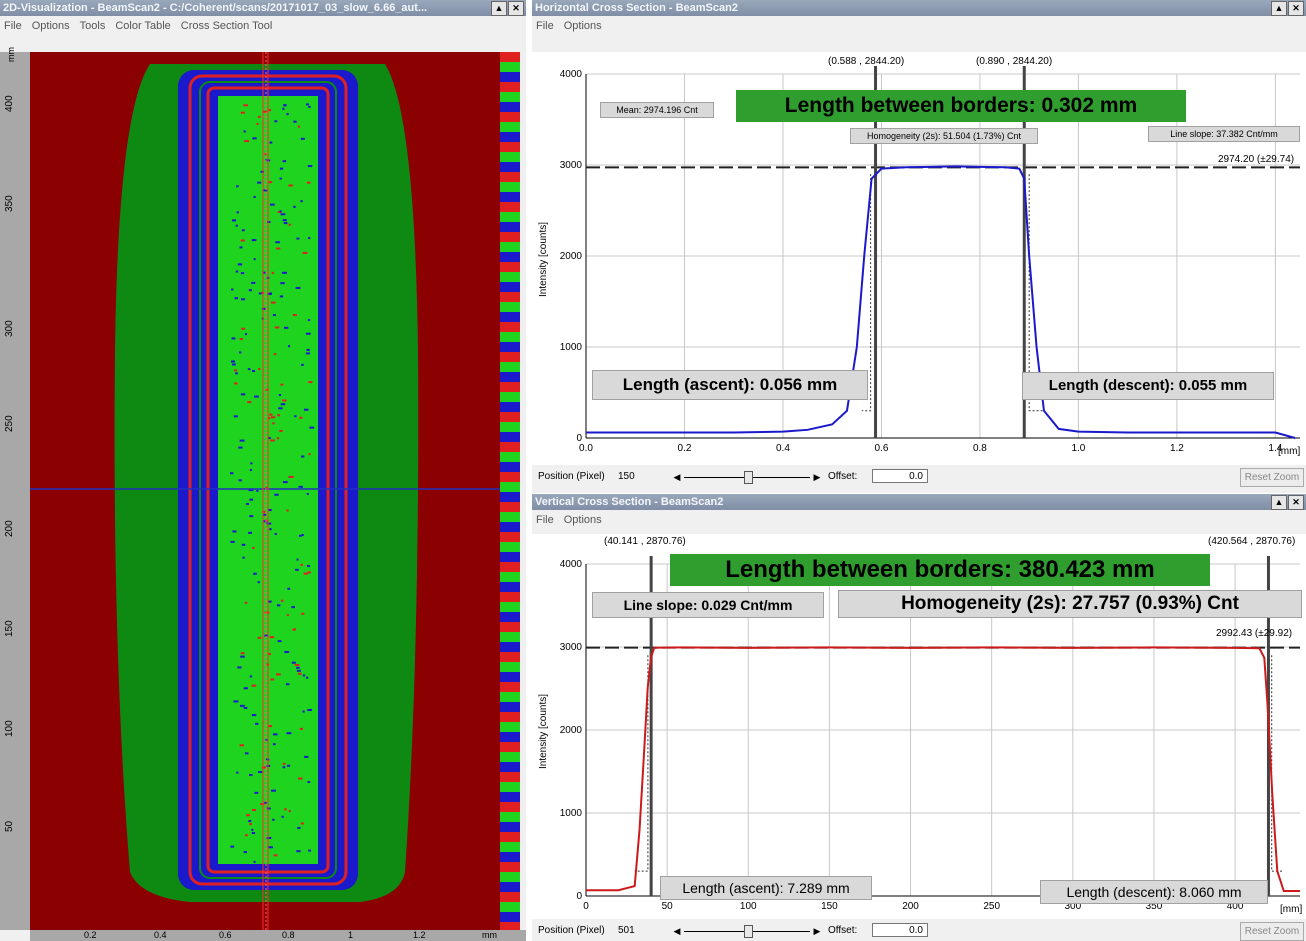 Image resolution: width=1306 pixels, height=941 pixels. What do you see at coordinates (226, 26) in the screenshot?
I see `menu-cross-section-tool: Cross Section Tool` at bounding box center [226, 26].